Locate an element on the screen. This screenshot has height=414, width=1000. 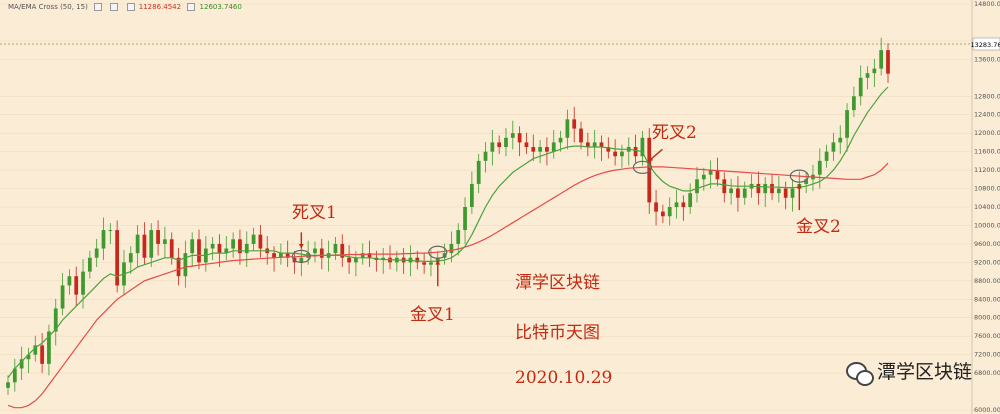
y-tick-label: 14800.00 is located at coordinates (987, 4).